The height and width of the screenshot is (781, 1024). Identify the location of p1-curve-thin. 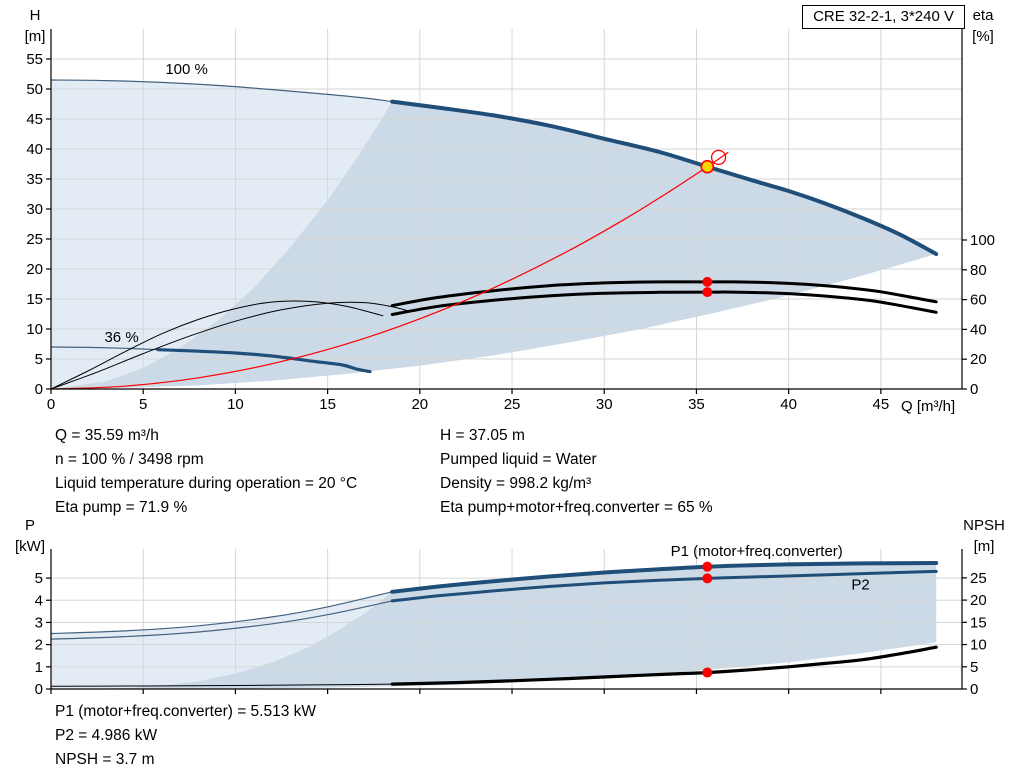
(221, 613).